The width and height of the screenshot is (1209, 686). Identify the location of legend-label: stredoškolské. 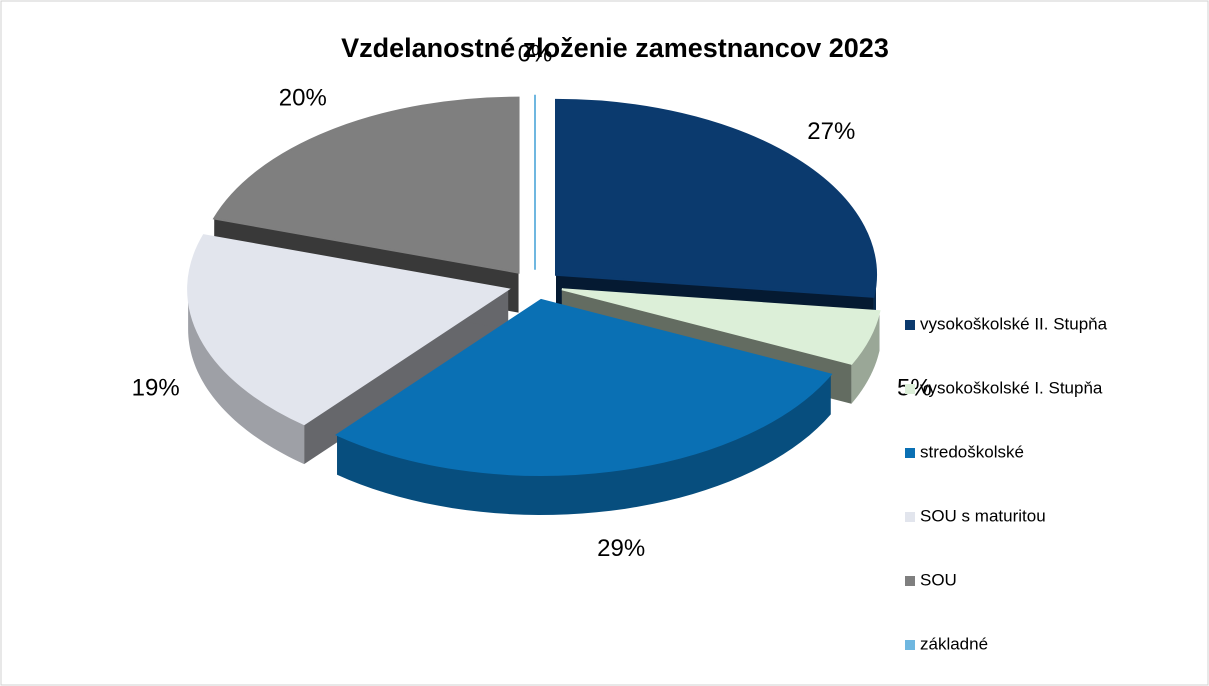
(972, 451).